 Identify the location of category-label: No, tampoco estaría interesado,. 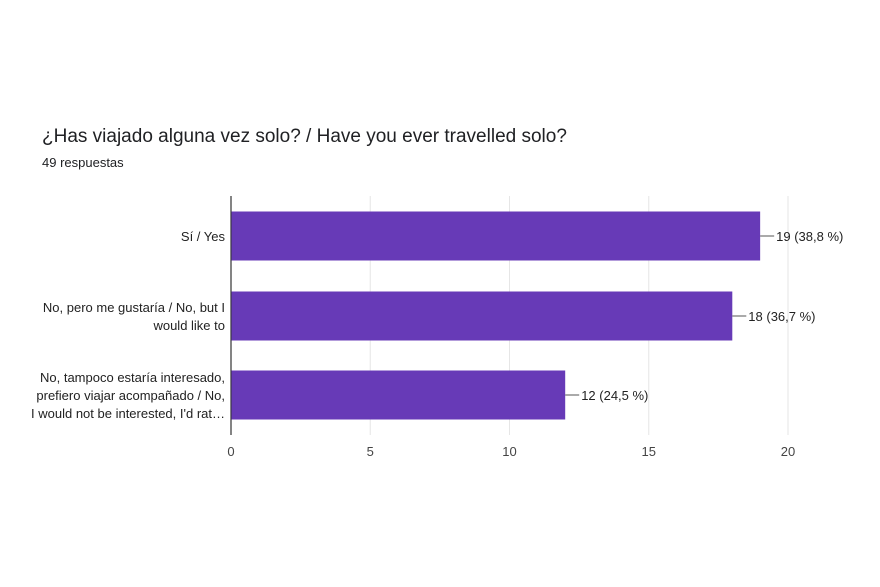
(132, 377).